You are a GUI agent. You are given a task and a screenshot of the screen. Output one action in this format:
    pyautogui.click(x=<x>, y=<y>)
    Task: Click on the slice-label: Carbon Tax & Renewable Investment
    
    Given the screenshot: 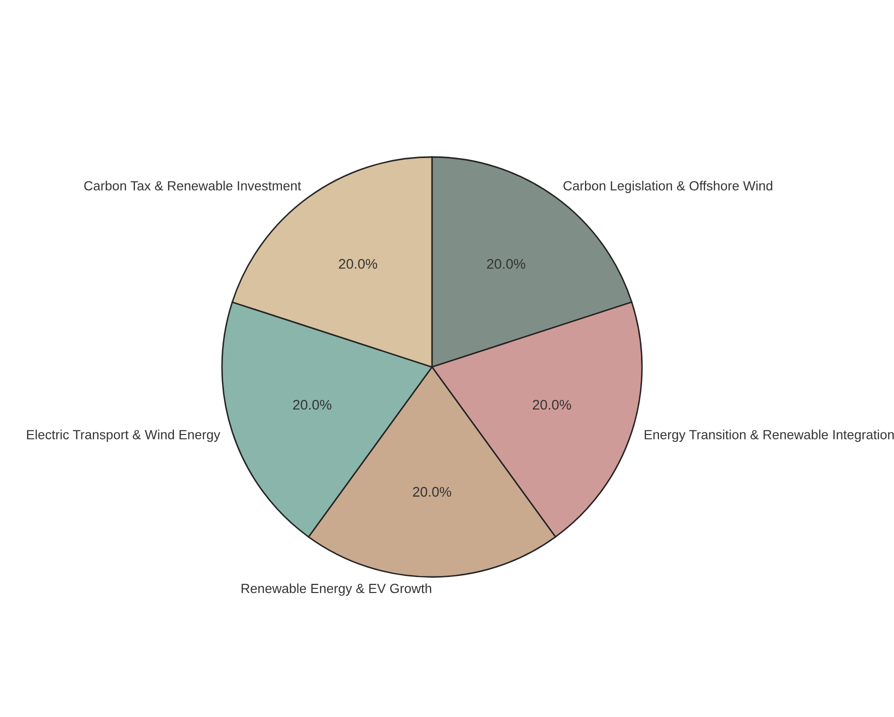 What is the action you would take?
    pyautogui.click(x=193, y=185)
    